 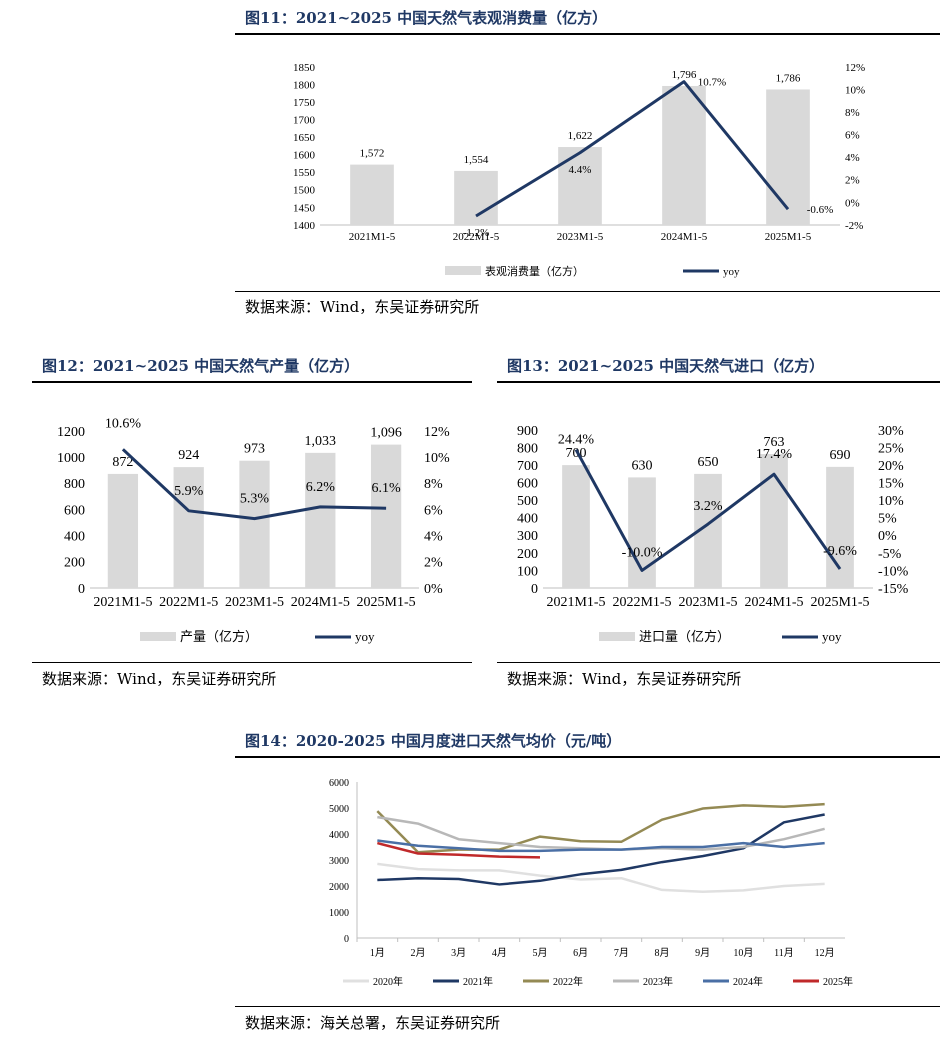 I want to click on fig11-ytick-left: 1600, so click(x=304, y=156).